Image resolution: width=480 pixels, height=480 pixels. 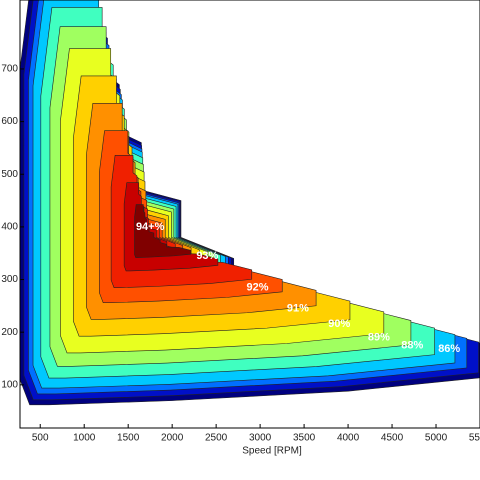 I want to click on y-tick-label: 500, so click(x=9, y=174).